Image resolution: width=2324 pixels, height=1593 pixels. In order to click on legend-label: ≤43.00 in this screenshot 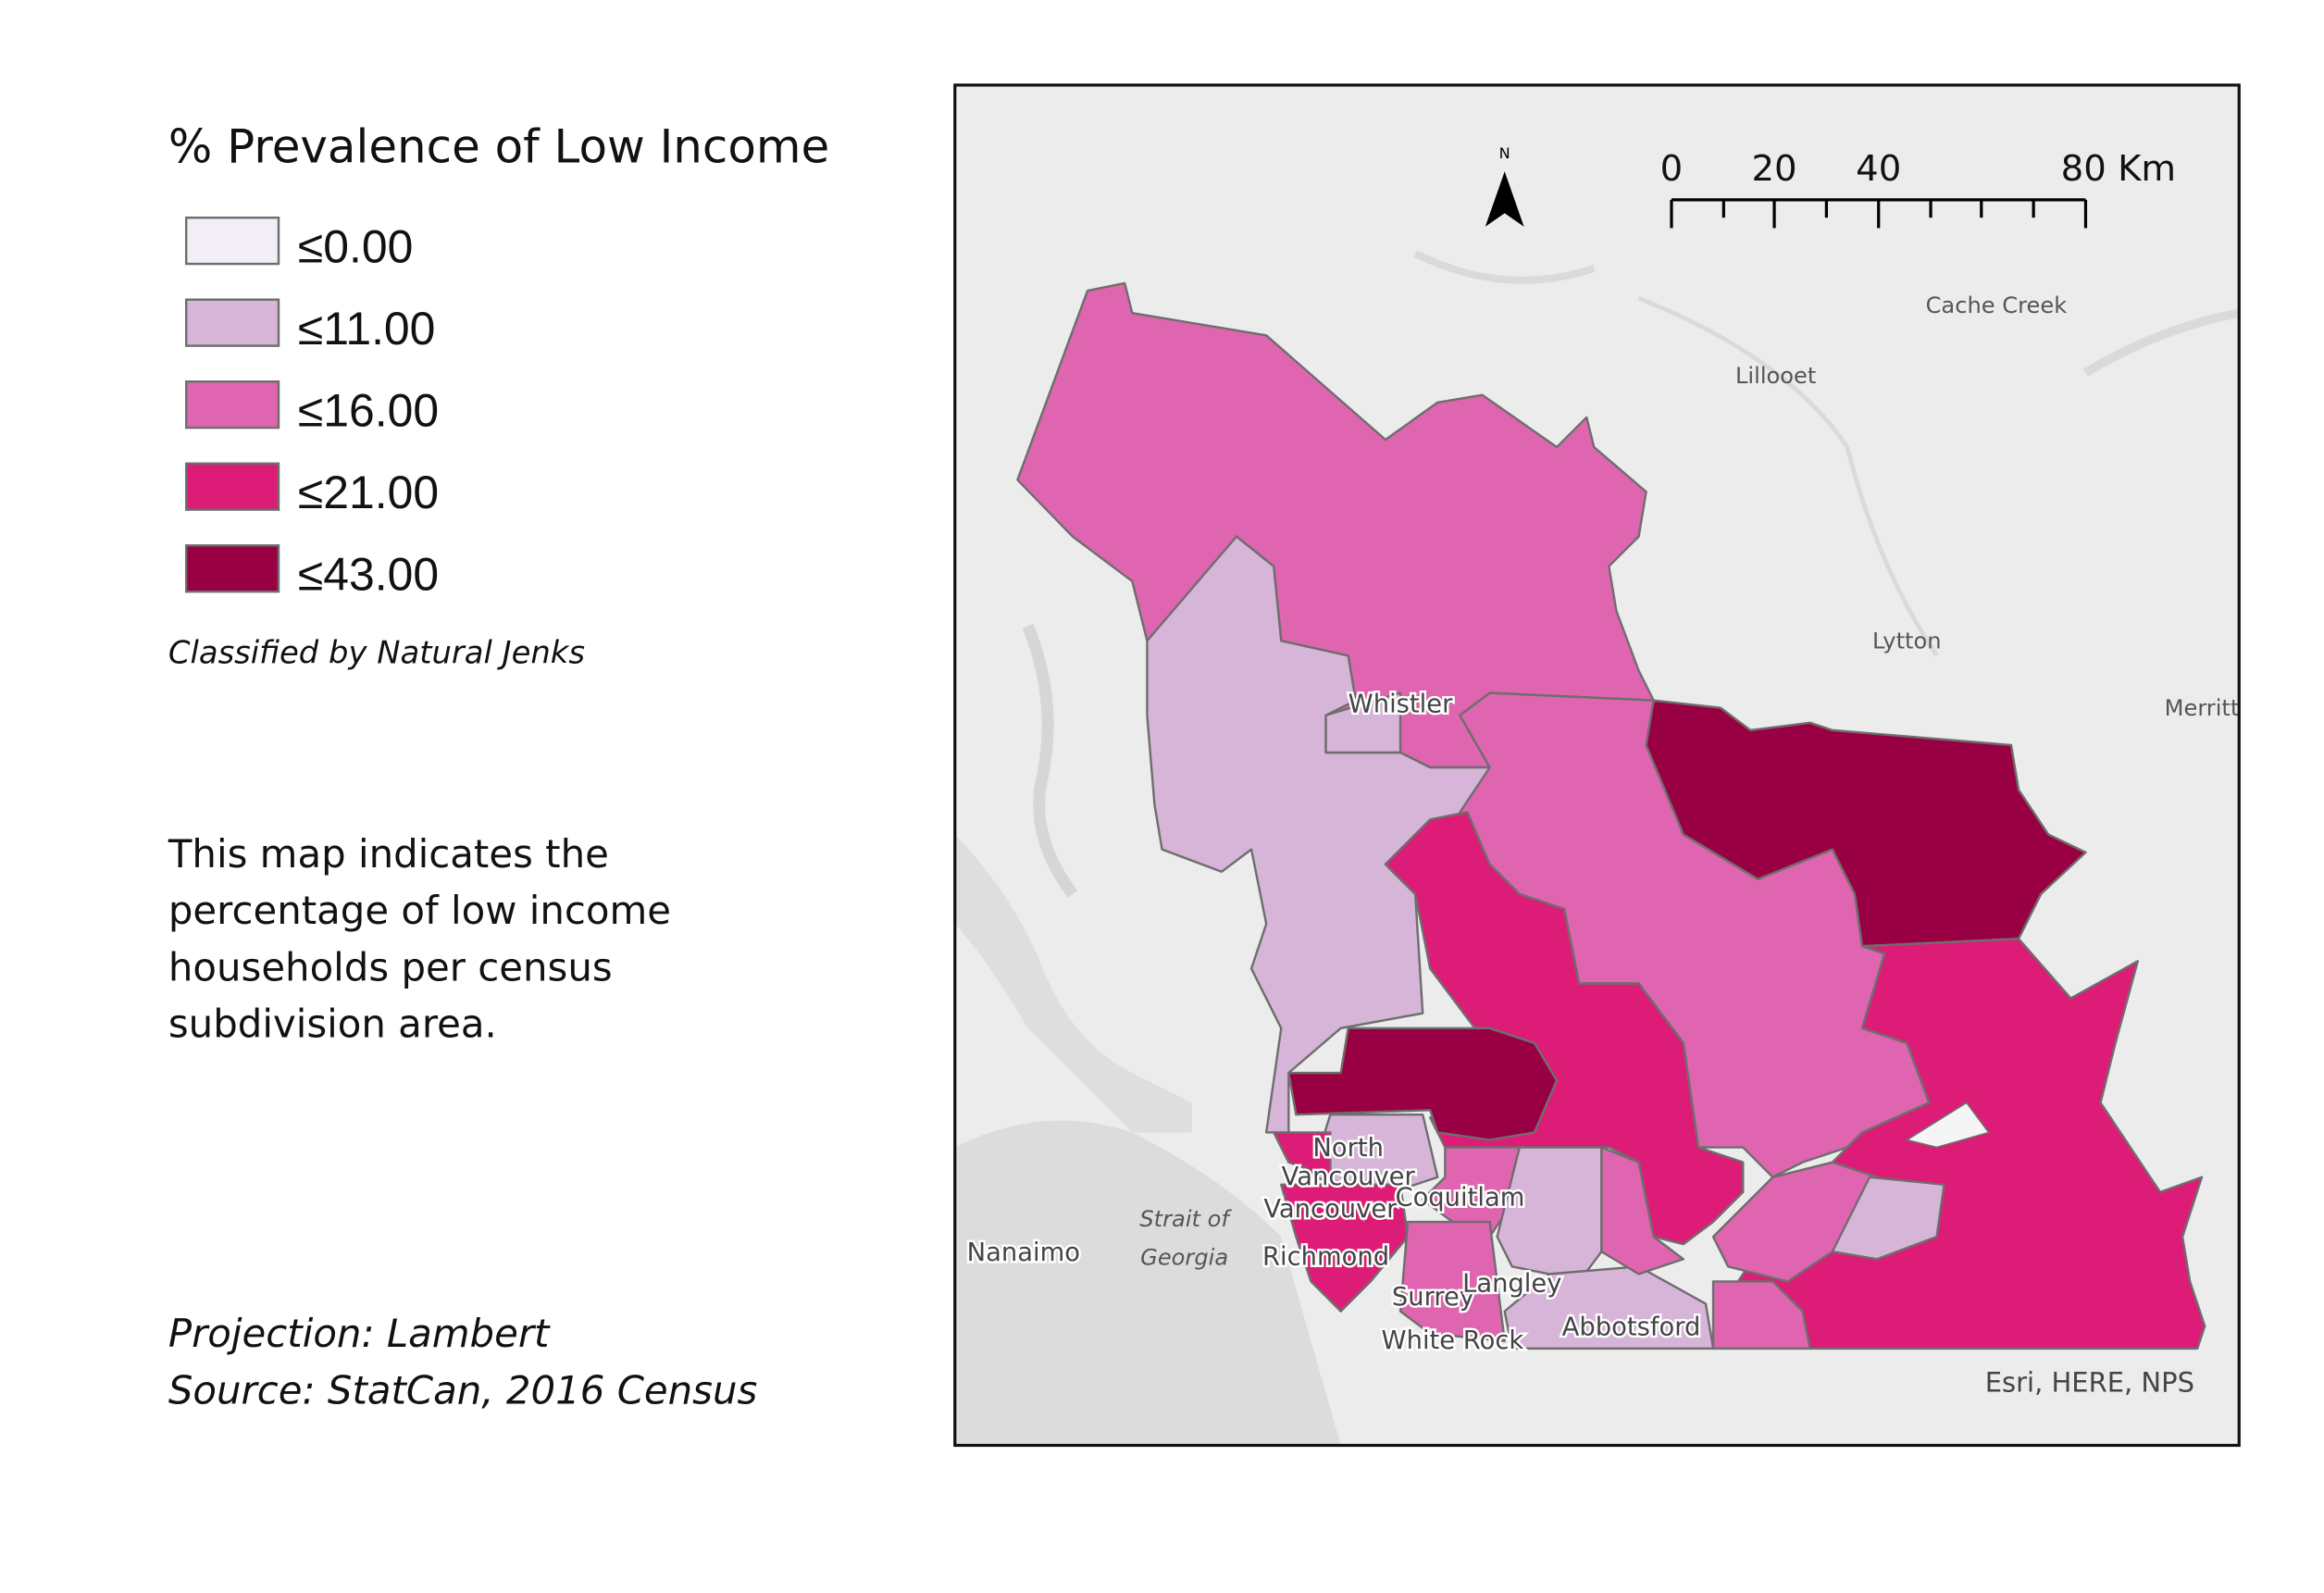, I will do `click(368, 575)`.